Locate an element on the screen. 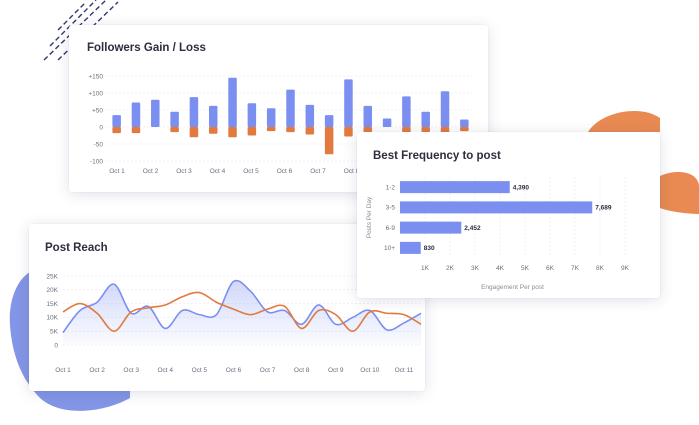  y-tick-label: -100 is located at coordinates (96, 161).